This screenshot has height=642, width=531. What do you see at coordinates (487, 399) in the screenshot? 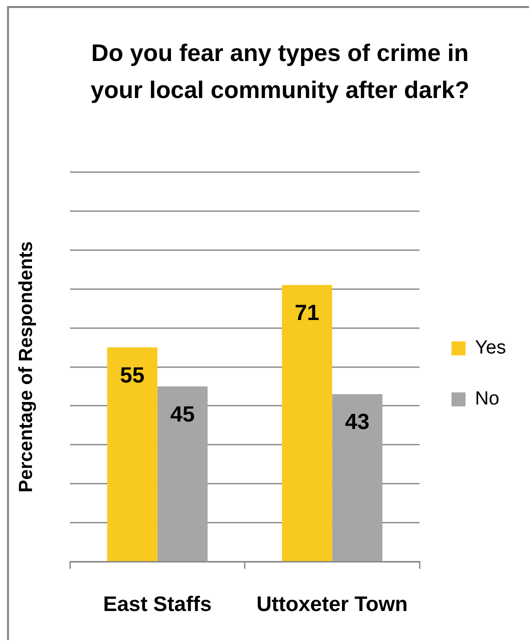
I see `legend-label: No` at bounding box center [487, 399].